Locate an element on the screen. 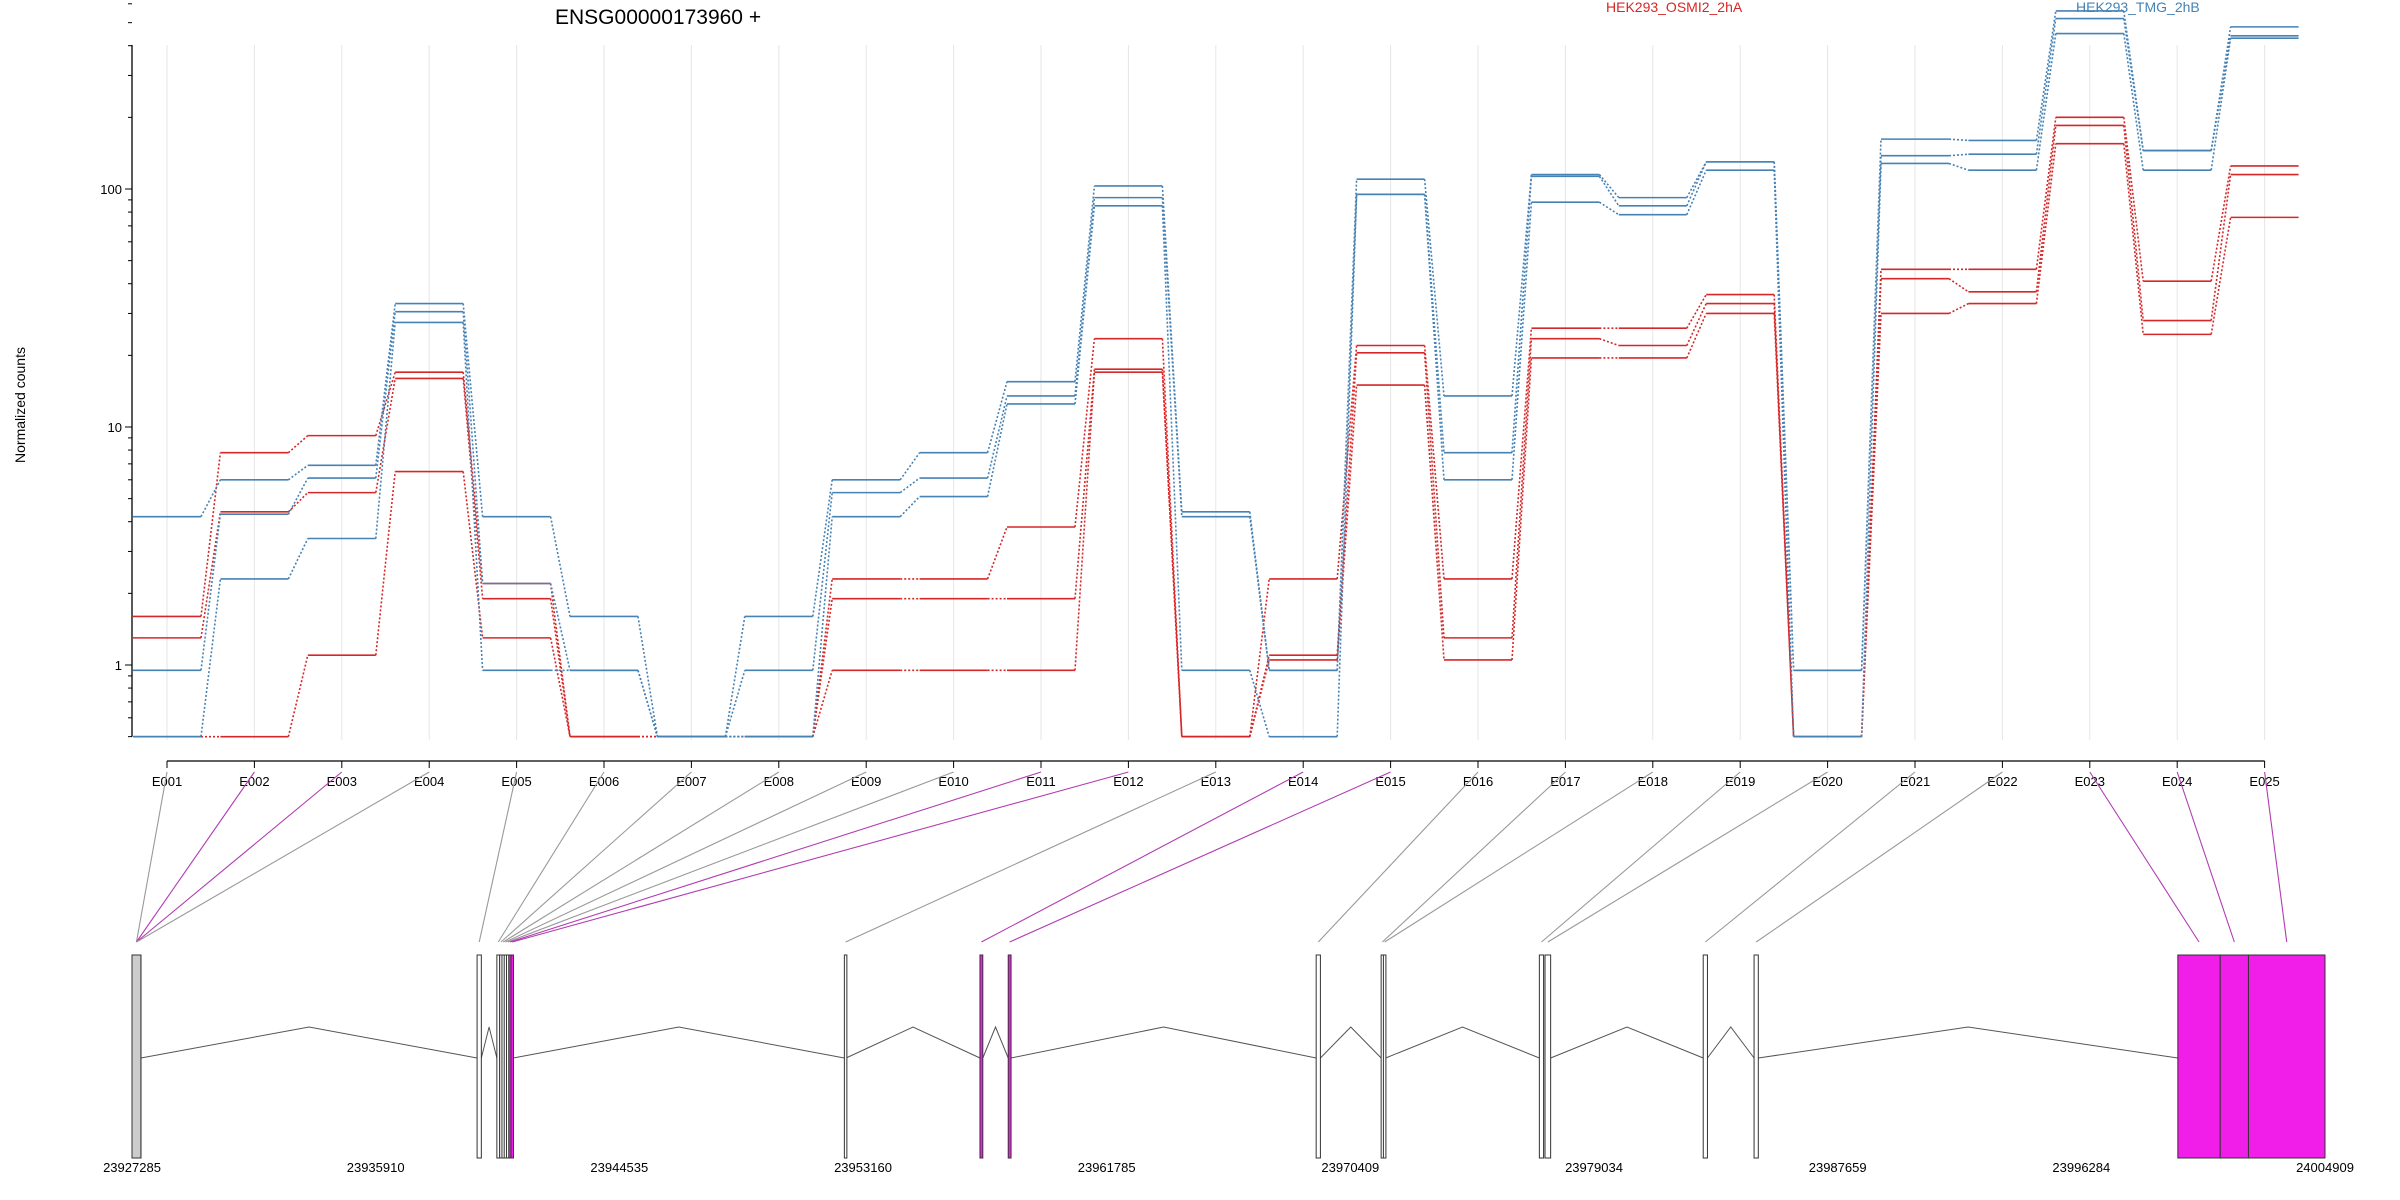  exon-connector-E011 is located at coordinates (775, 857).